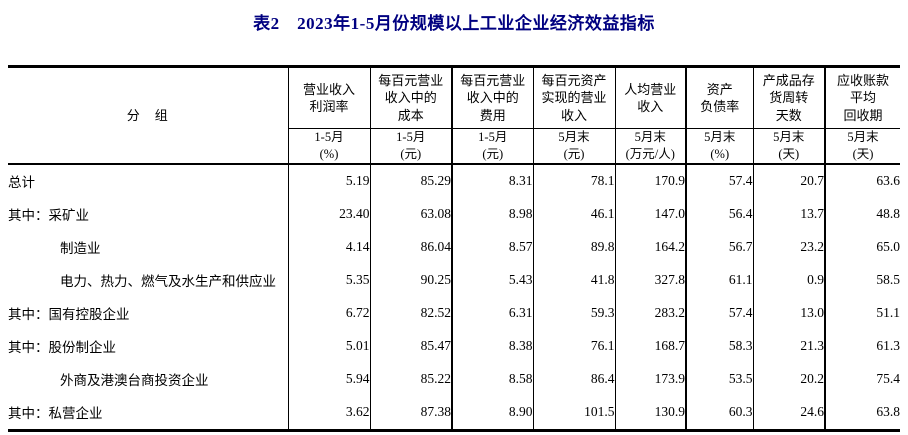 The width and height of the screenshot is (908, 435). Describe the element at coordinates (573, 346) in the screenshot. I see `cell-value: 76.1` at that location.